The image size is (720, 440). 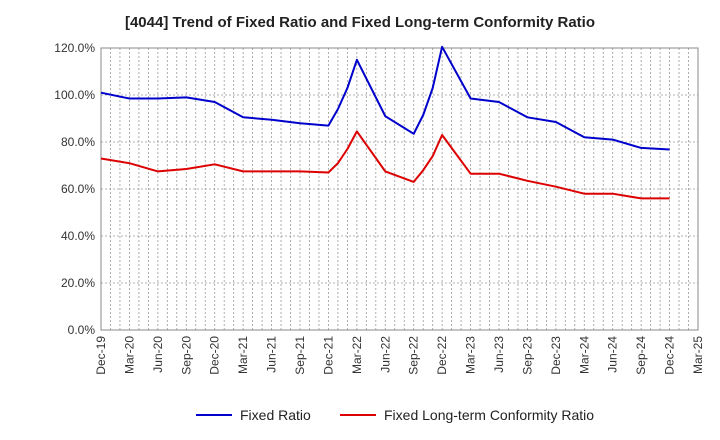 I want to click on x-tick-label: Sep-22, so click(x=414, y=355).